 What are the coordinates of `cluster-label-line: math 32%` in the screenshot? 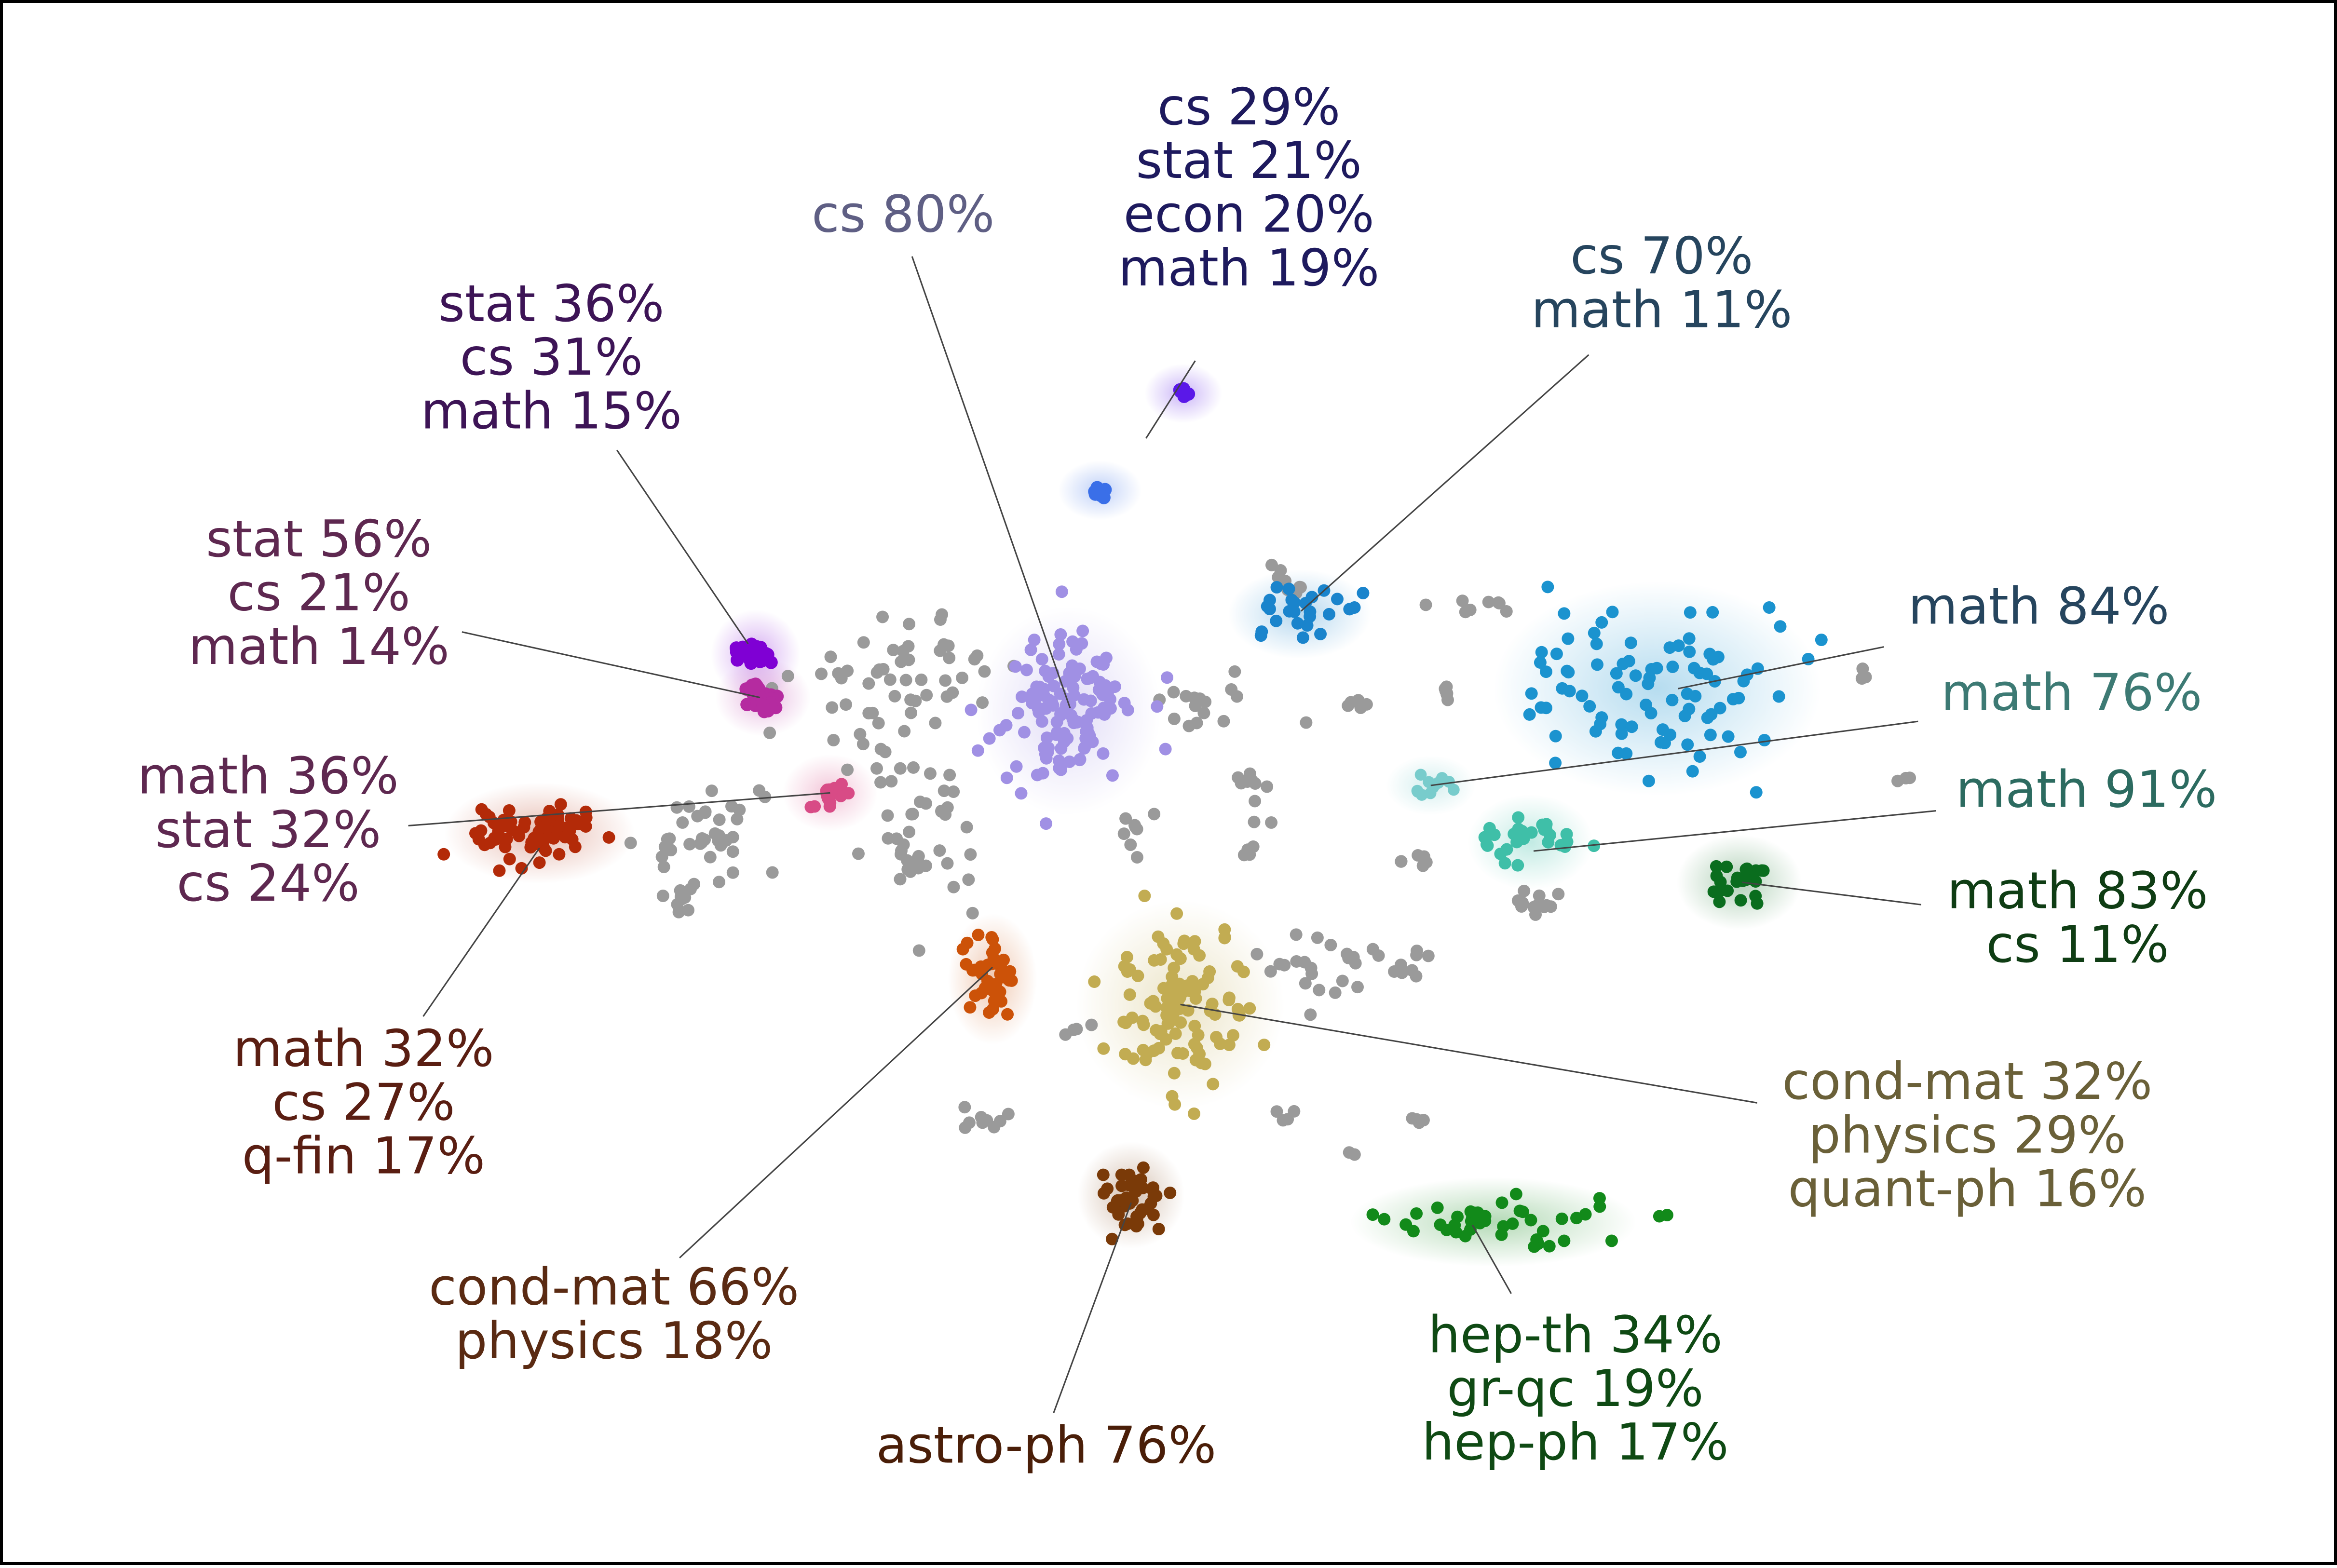 It's located at (363, 1048).